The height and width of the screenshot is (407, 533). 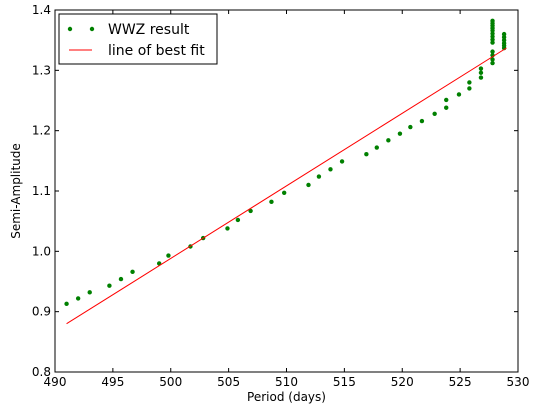 I want to click on legend: WWZ result line of best fit, so click(x=138, y=39).